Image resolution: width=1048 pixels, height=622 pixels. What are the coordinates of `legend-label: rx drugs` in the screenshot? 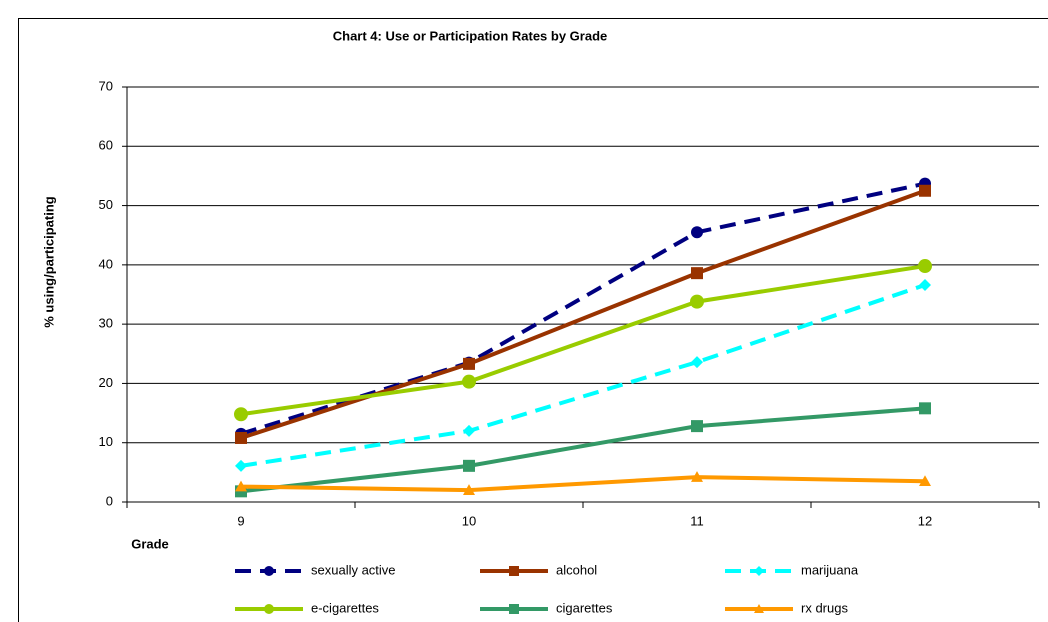 It's located at (824, 607).